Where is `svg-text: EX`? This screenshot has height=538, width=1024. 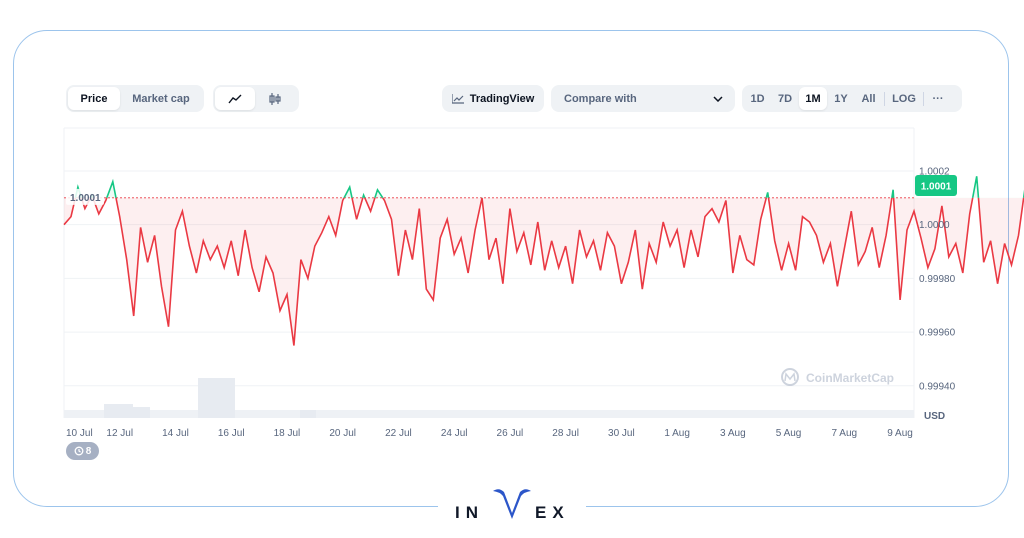 svg-text: EX is located at coordinates (552, 512).